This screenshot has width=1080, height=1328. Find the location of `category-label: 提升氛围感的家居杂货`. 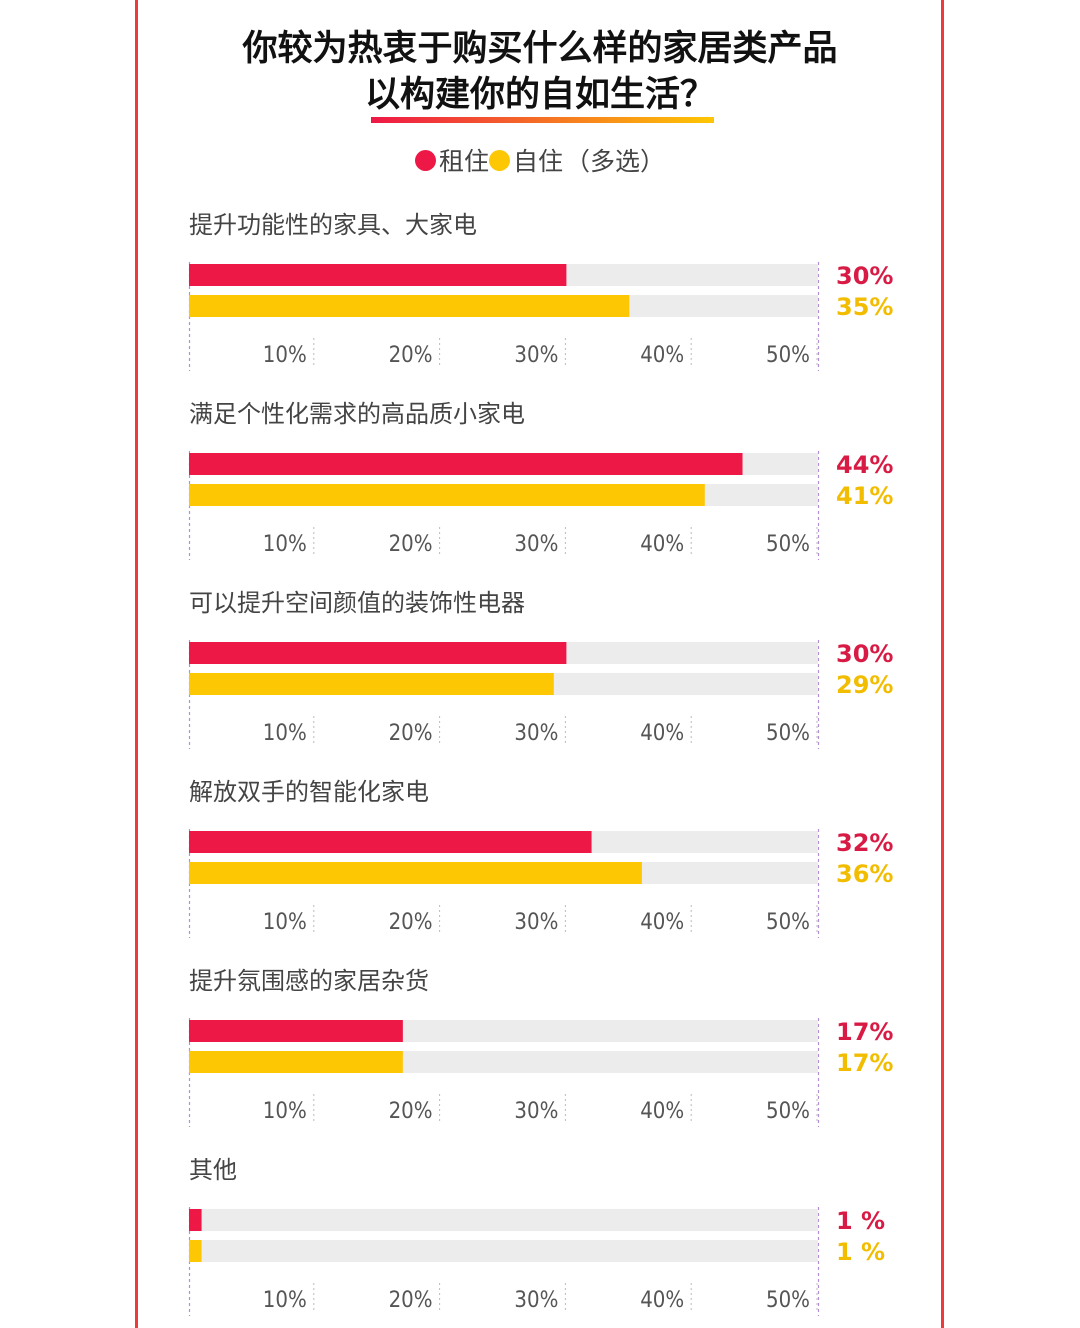

category-label: 提升氛围感的家居杂货 is located at coordinates (309, 981).